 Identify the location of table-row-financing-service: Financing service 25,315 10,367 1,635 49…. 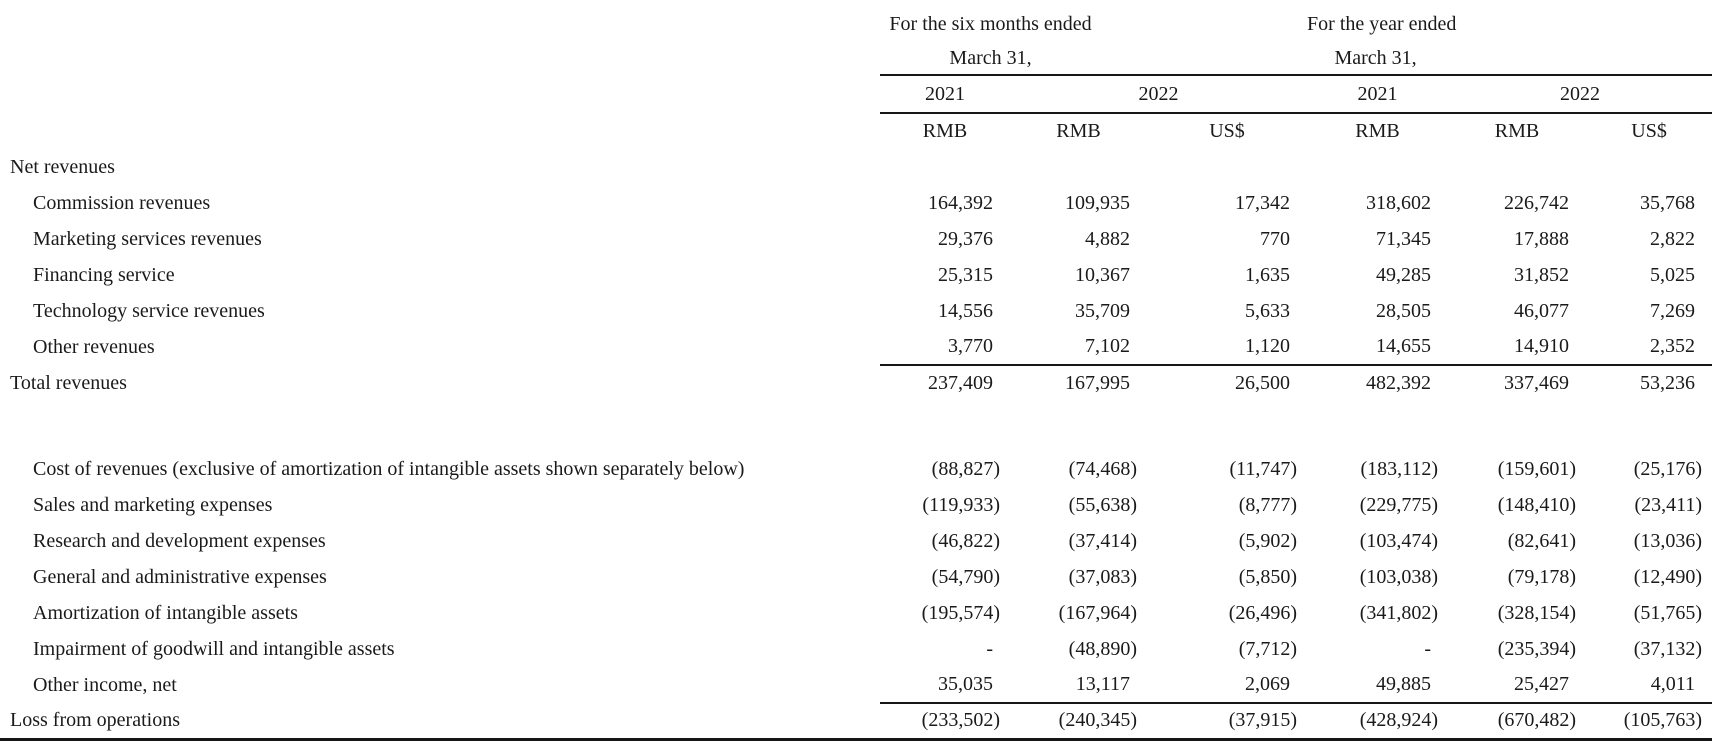
(856, 275).